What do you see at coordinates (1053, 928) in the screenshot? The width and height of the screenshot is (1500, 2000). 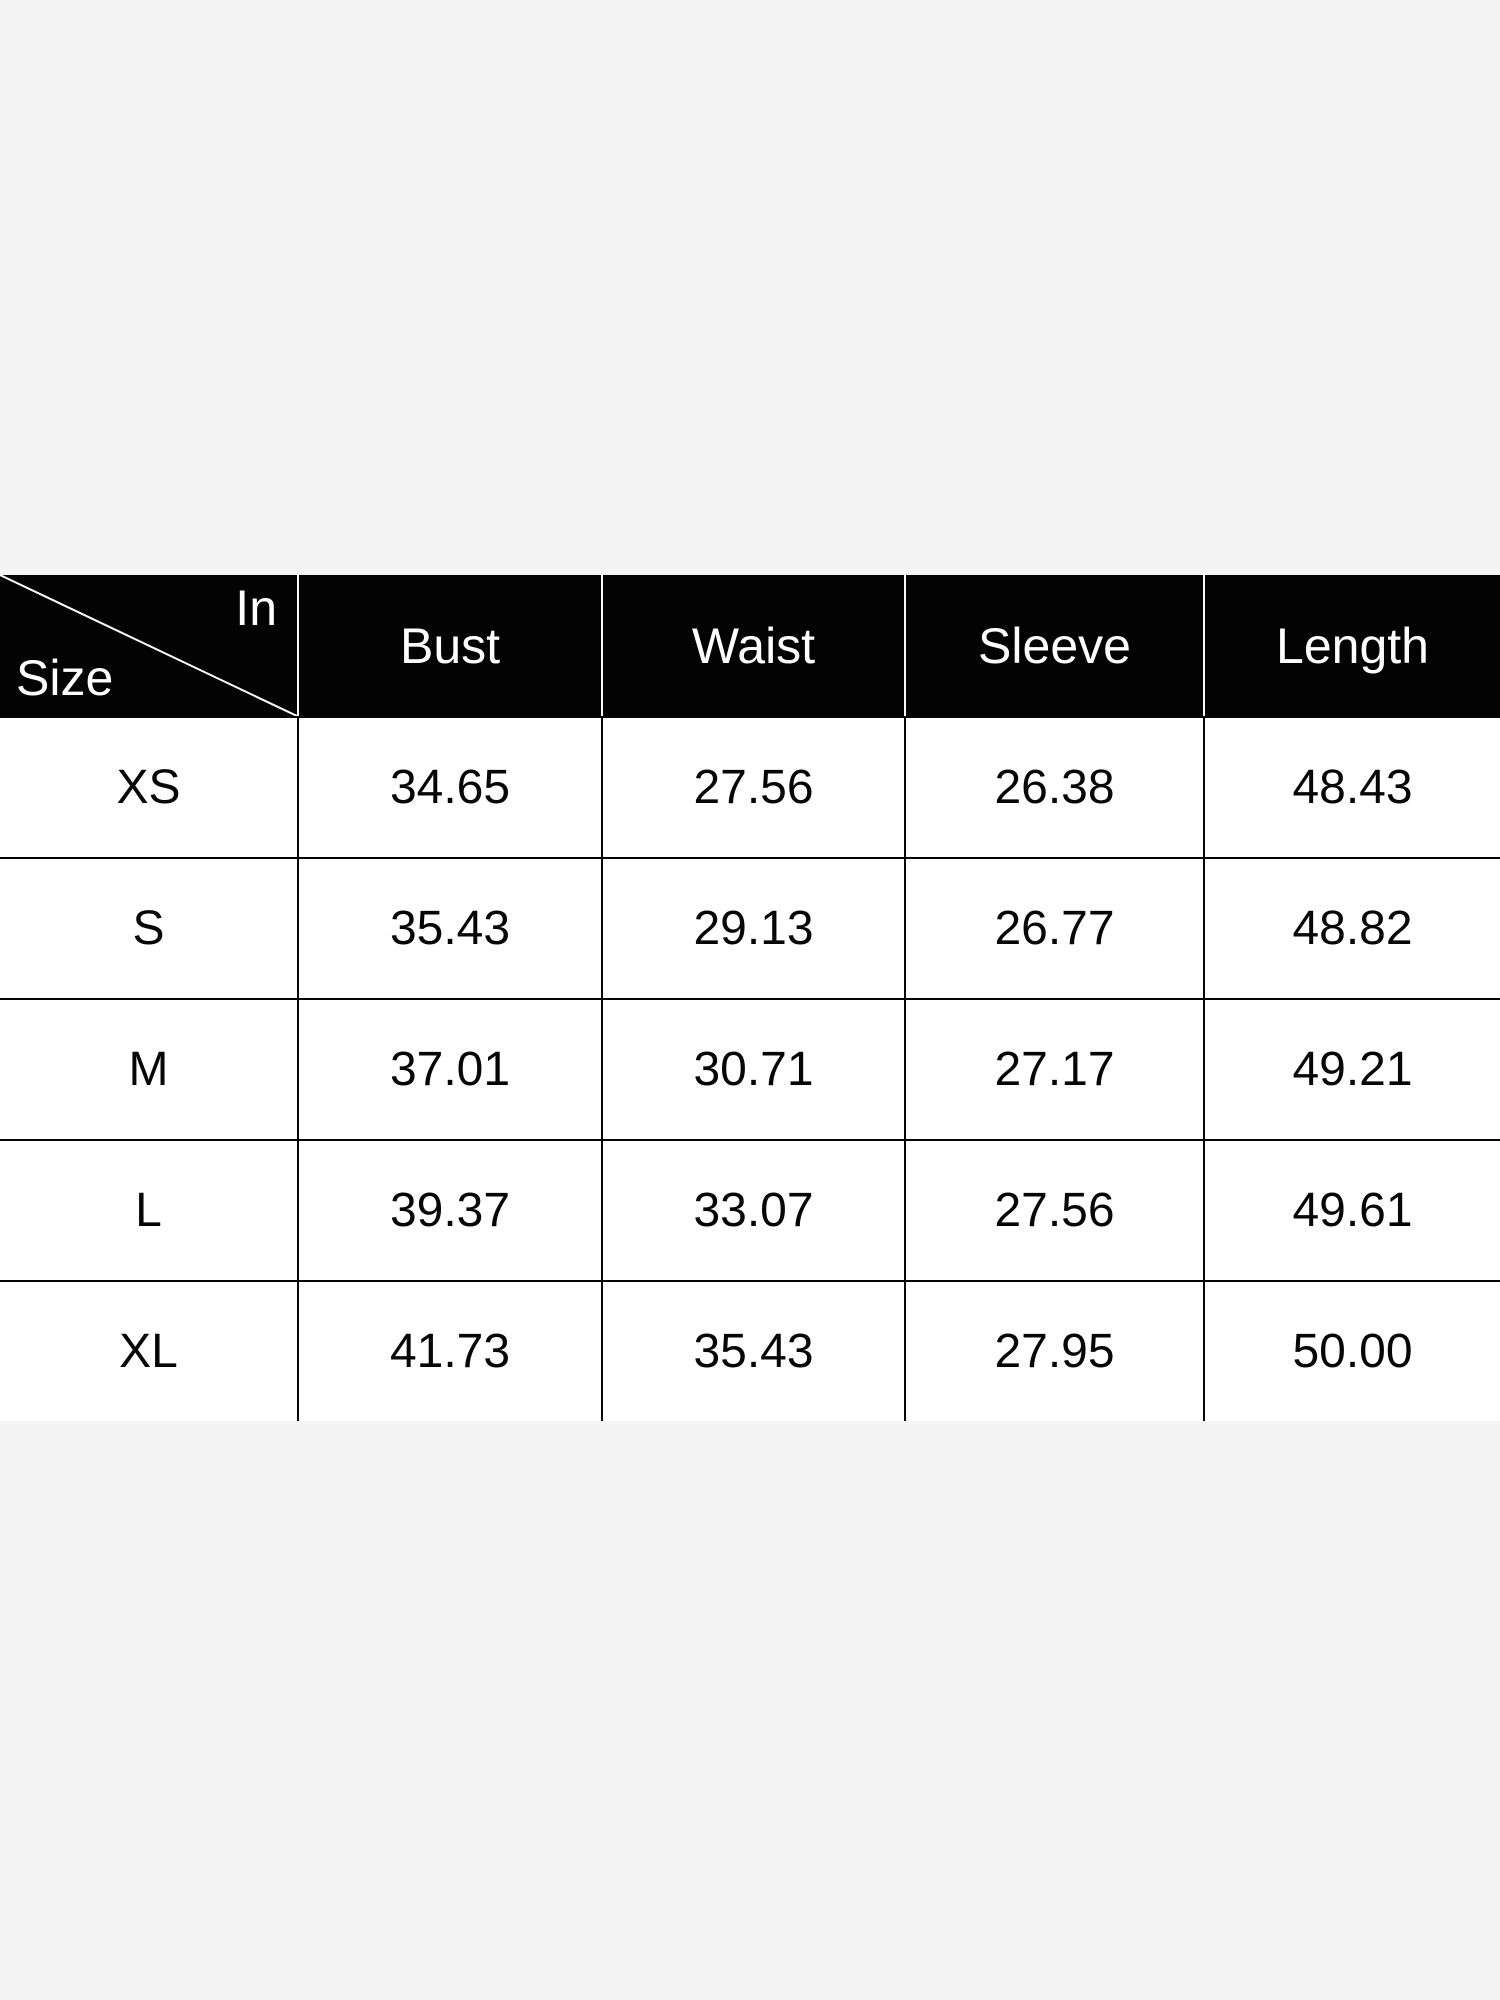 I see `sleeve-cell: 26.77` at bounding box center [1053, 928].